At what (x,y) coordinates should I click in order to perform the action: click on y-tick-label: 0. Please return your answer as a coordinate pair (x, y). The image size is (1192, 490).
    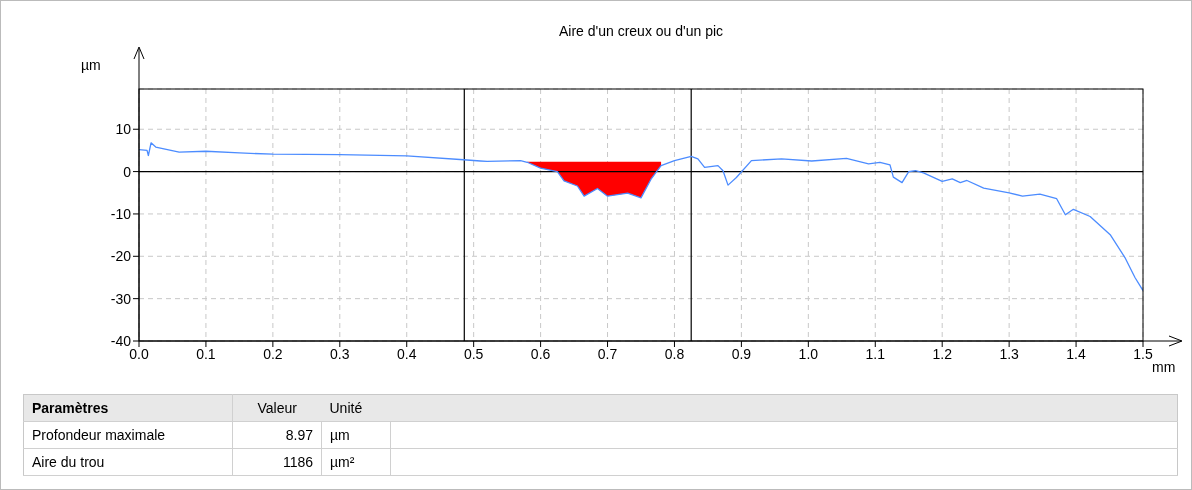
    Looking at the image, I should click on (127, 171).